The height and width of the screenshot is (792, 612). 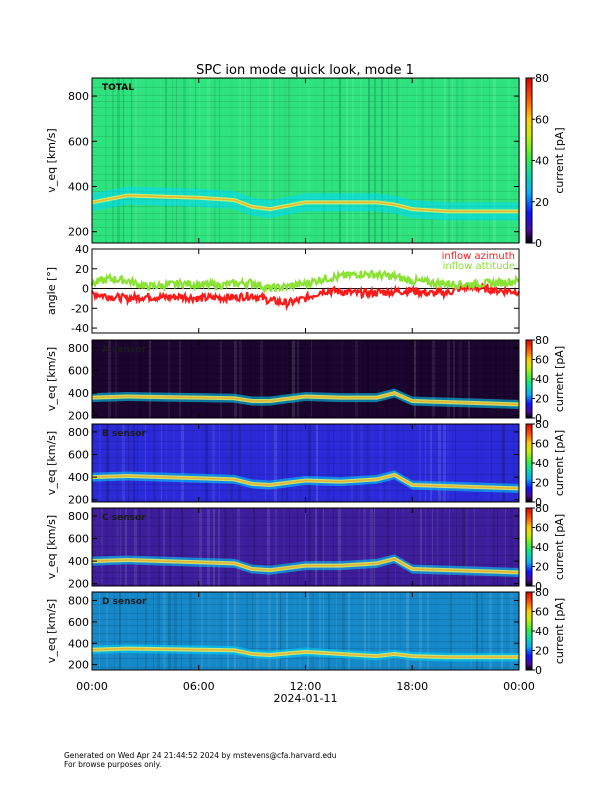 I want to click on y-tick-label: 400, so click(x=78, y=643).